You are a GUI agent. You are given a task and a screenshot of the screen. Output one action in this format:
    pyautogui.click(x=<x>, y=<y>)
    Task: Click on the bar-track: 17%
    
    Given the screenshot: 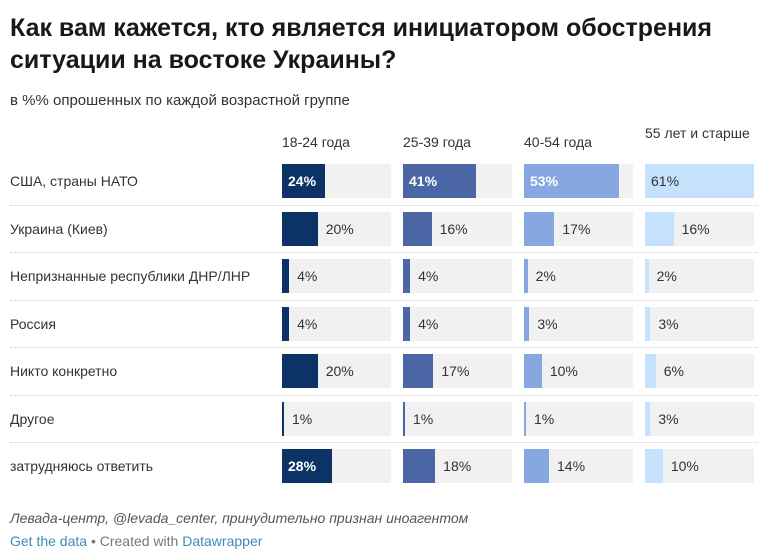 What is the action you would take?
    pyautogui.click(x=578, y=228)
    